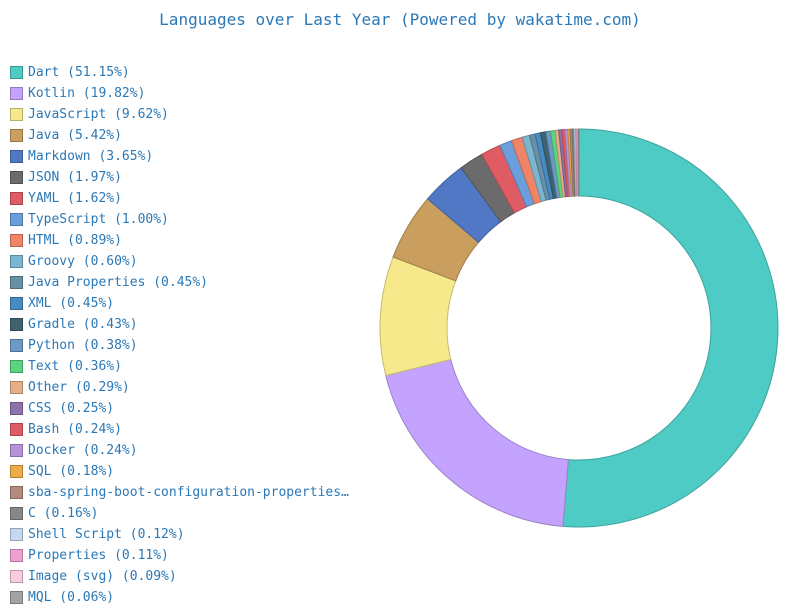 This screenshot has width=800, height=608. I want to click on legend-item: Properties (0.11%), so click(182, 555).